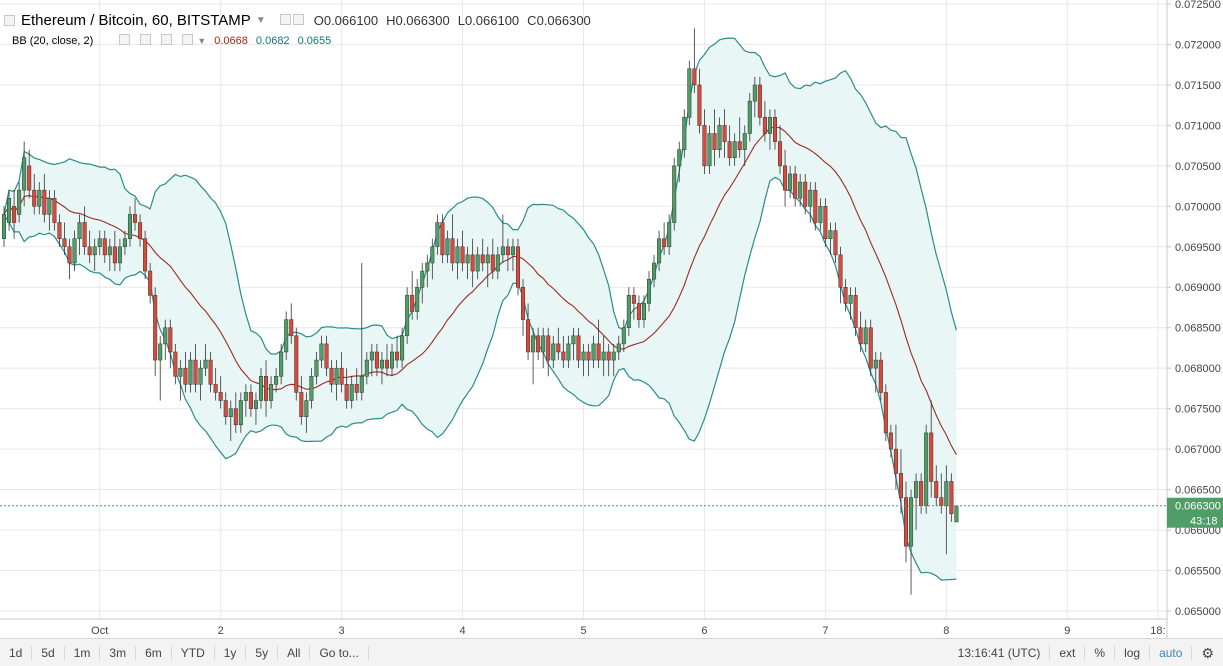  I want to click on range-6m: 6m, so click(154, 652).